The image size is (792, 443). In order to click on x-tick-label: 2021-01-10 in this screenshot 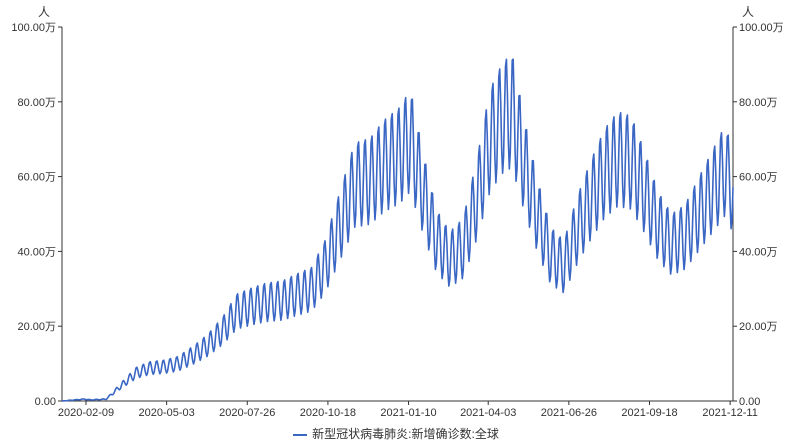, I will do `click(408, 413)`.